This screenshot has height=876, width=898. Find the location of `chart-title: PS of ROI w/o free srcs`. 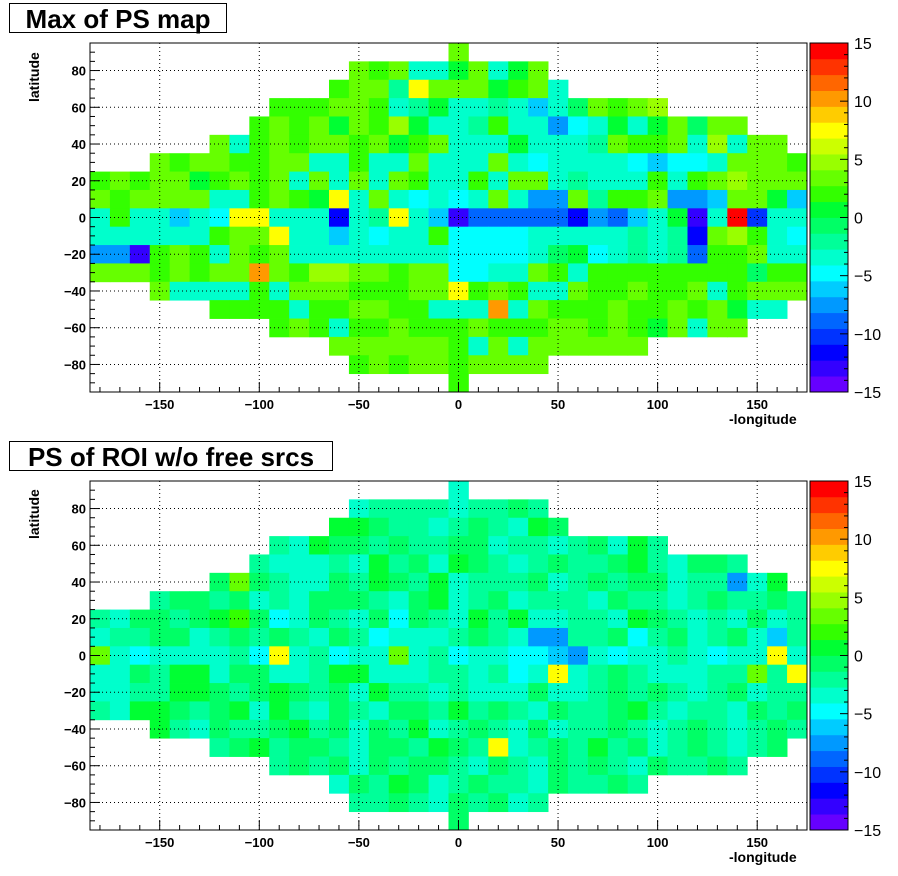

chart-title: PS of ROI w/o free srcs is located at coordinates (171, 456).